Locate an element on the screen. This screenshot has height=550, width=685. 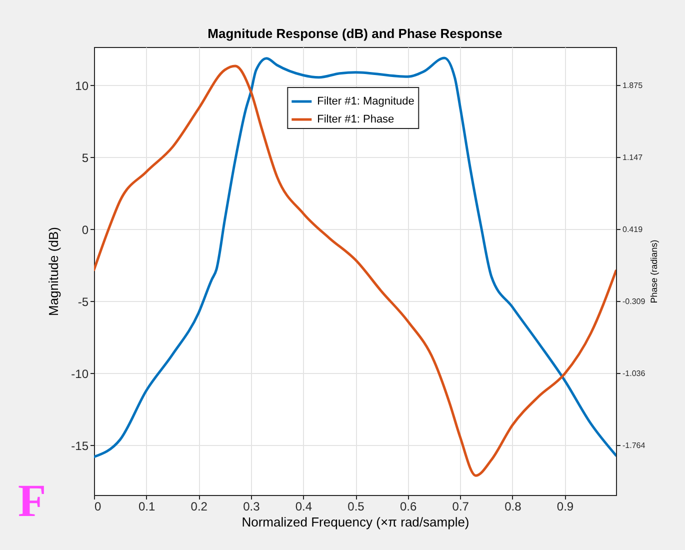
legend-label: Filter #1: Phase is located at coordinates (355, 120).